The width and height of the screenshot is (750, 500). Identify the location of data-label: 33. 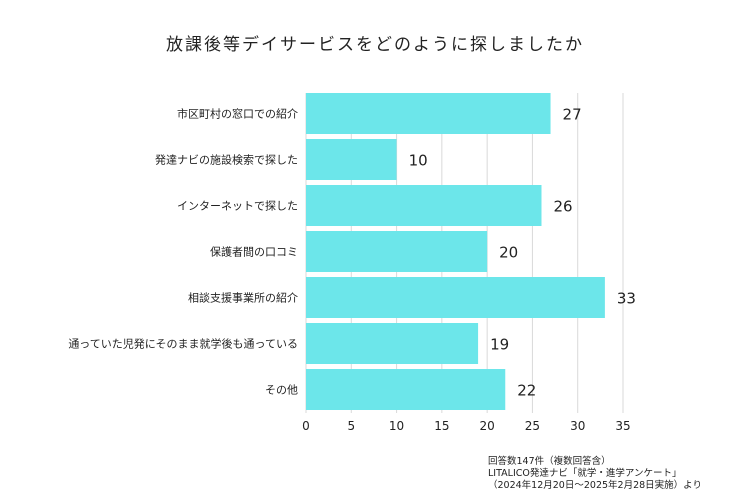
(626, 299).